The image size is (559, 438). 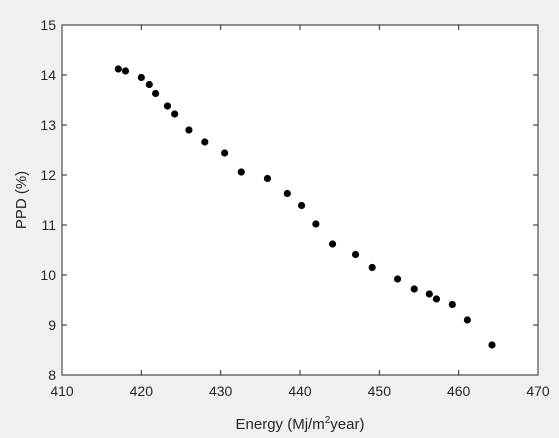 What do you see at coordinates (48, 175) in the screenshot?
I see `y-tick-label: 12` at bounding box center [48, 175].